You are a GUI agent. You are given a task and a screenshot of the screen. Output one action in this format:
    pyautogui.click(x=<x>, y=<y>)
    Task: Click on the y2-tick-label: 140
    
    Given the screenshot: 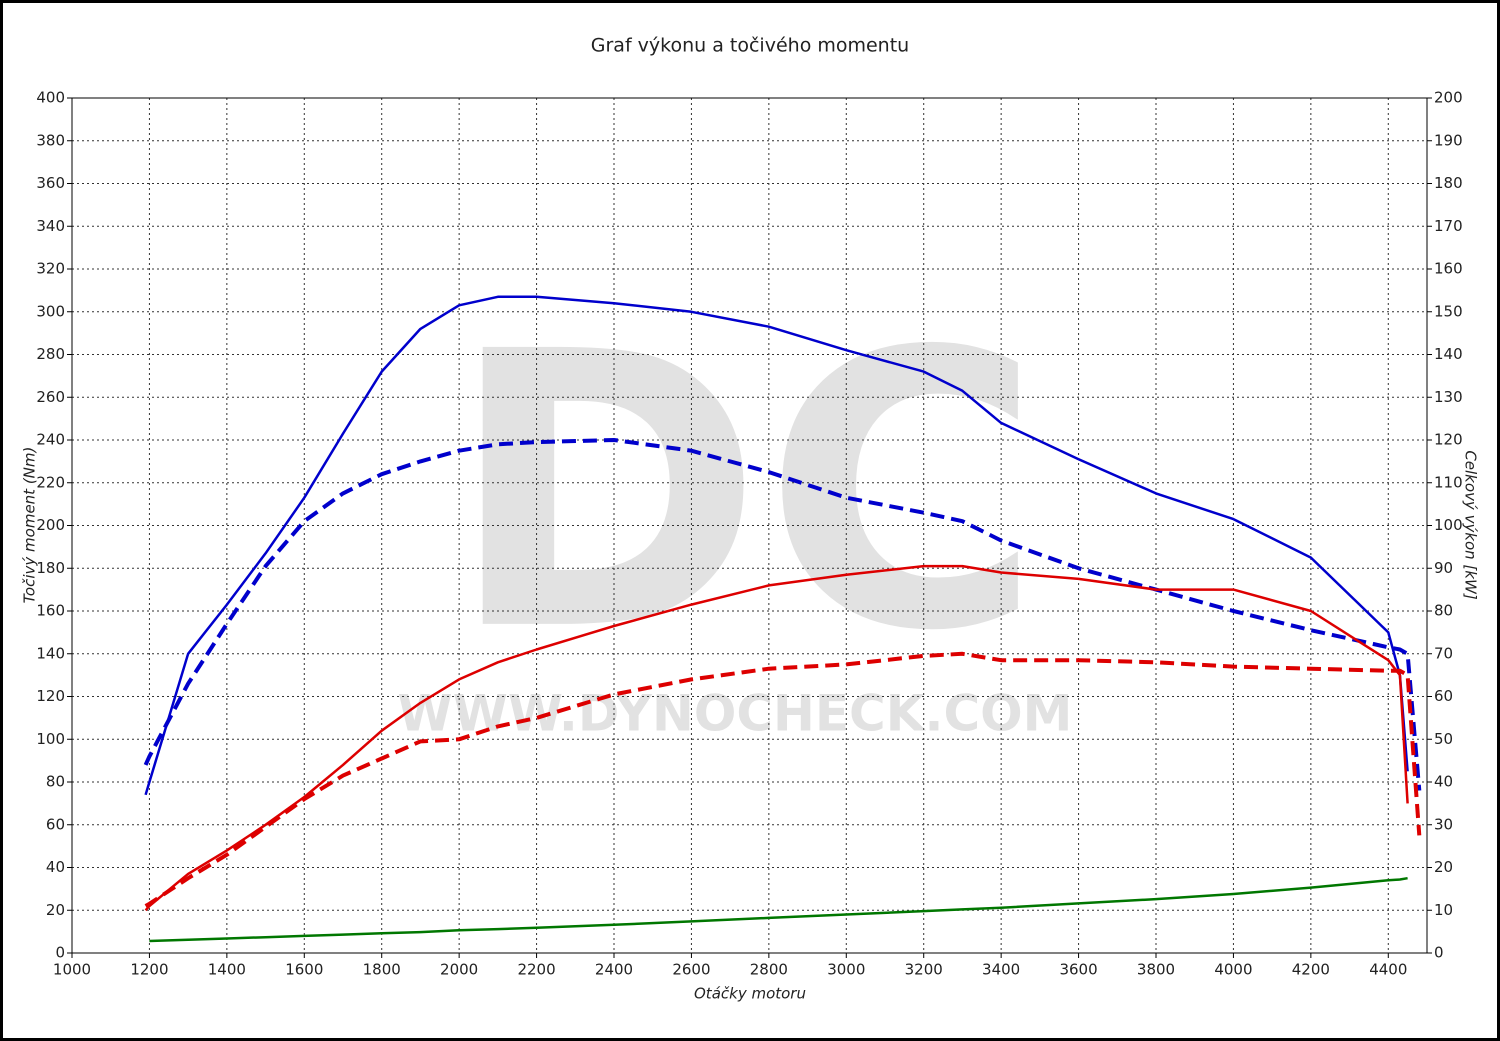 What is the action you would take?
    pyautogui.click(x=1448, y=354)
    